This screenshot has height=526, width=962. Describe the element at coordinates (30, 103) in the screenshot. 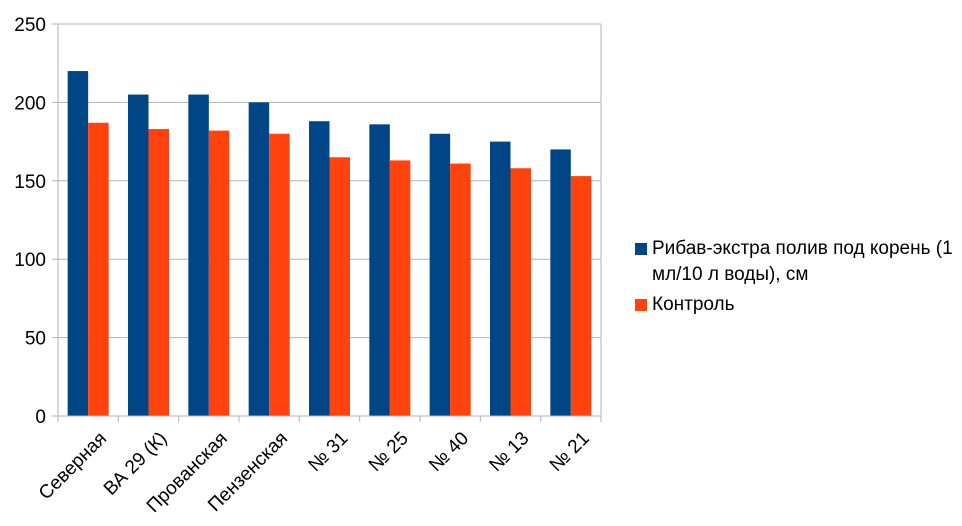

I see `y-tick-label: 200` at that location.